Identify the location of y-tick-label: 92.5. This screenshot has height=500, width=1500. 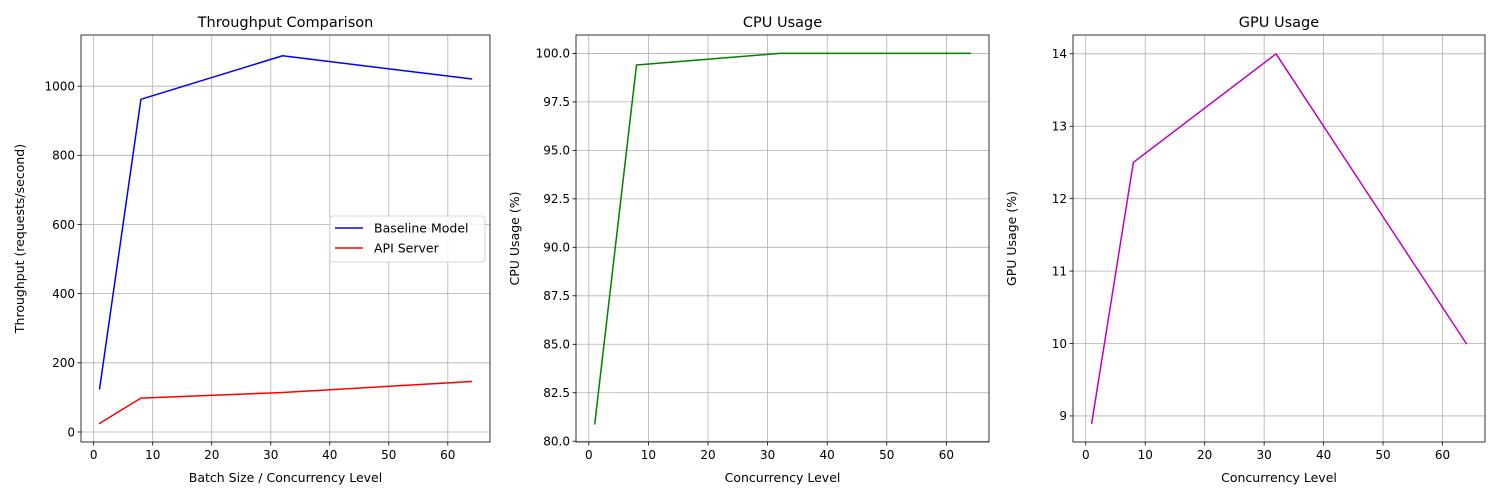
(556, 199).